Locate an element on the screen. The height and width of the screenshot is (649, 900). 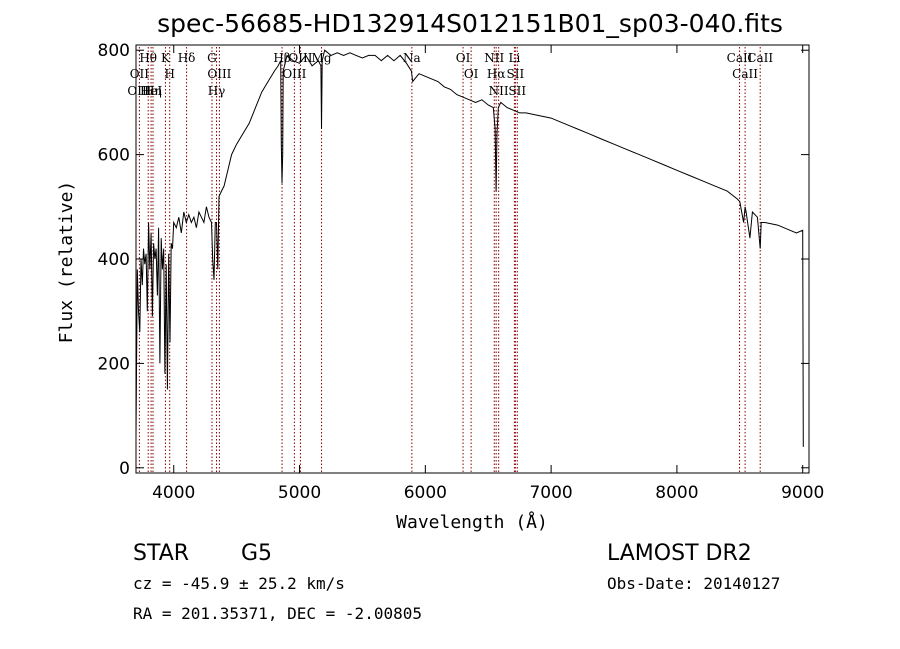
spectral-line-label: Na is located at coordinates (412, 58).